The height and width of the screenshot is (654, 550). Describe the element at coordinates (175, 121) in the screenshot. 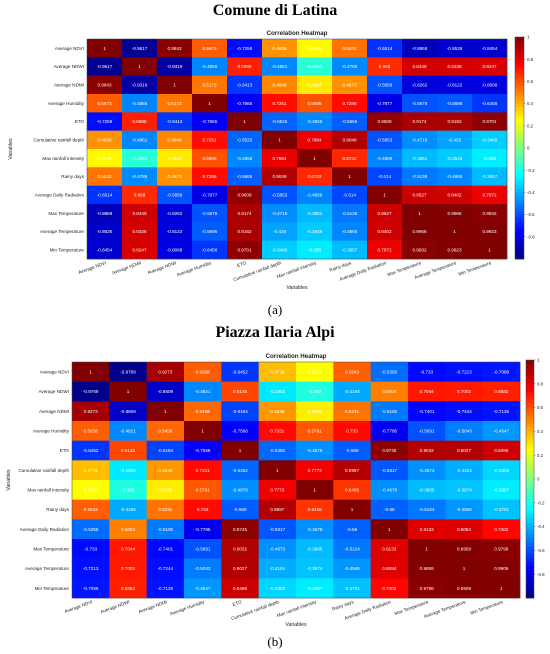

I see `chart-0-cell-label: -0.6413` at that location.